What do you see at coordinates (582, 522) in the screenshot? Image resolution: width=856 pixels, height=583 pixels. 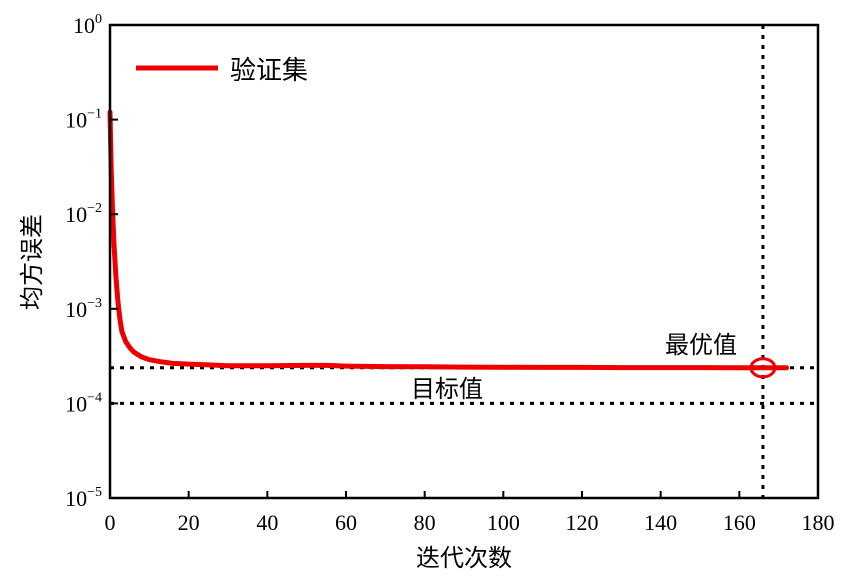 I see `x-tick-label-120: 120` at bounding box center [582, 522].